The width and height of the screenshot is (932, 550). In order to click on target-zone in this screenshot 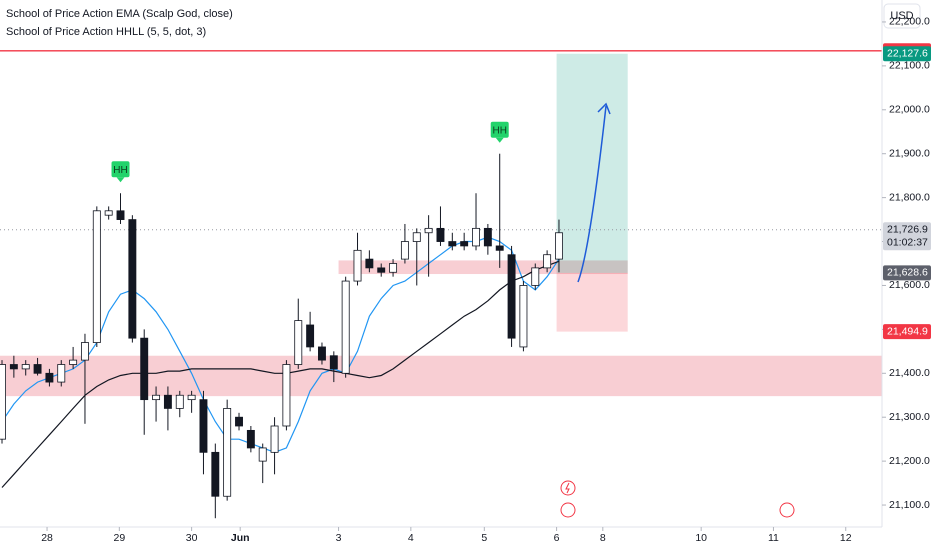, I will do `click(592, 163)`.